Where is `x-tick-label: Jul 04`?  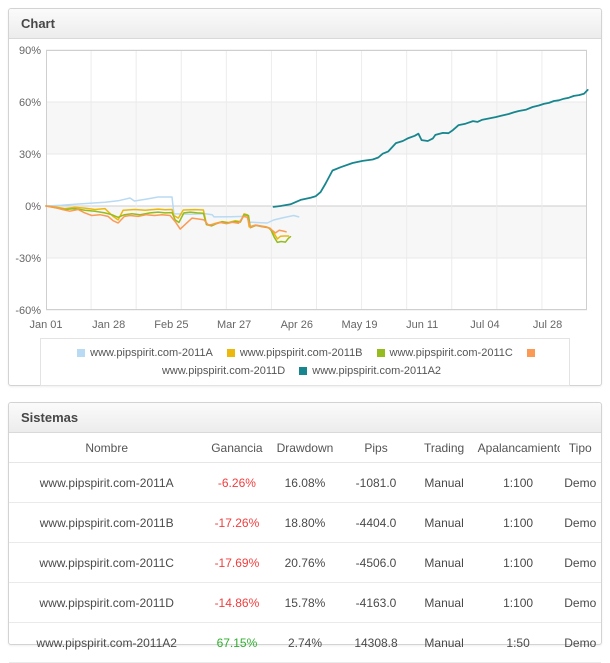 x-tick-label: Jul 04 is located at coordinates (484, 325).